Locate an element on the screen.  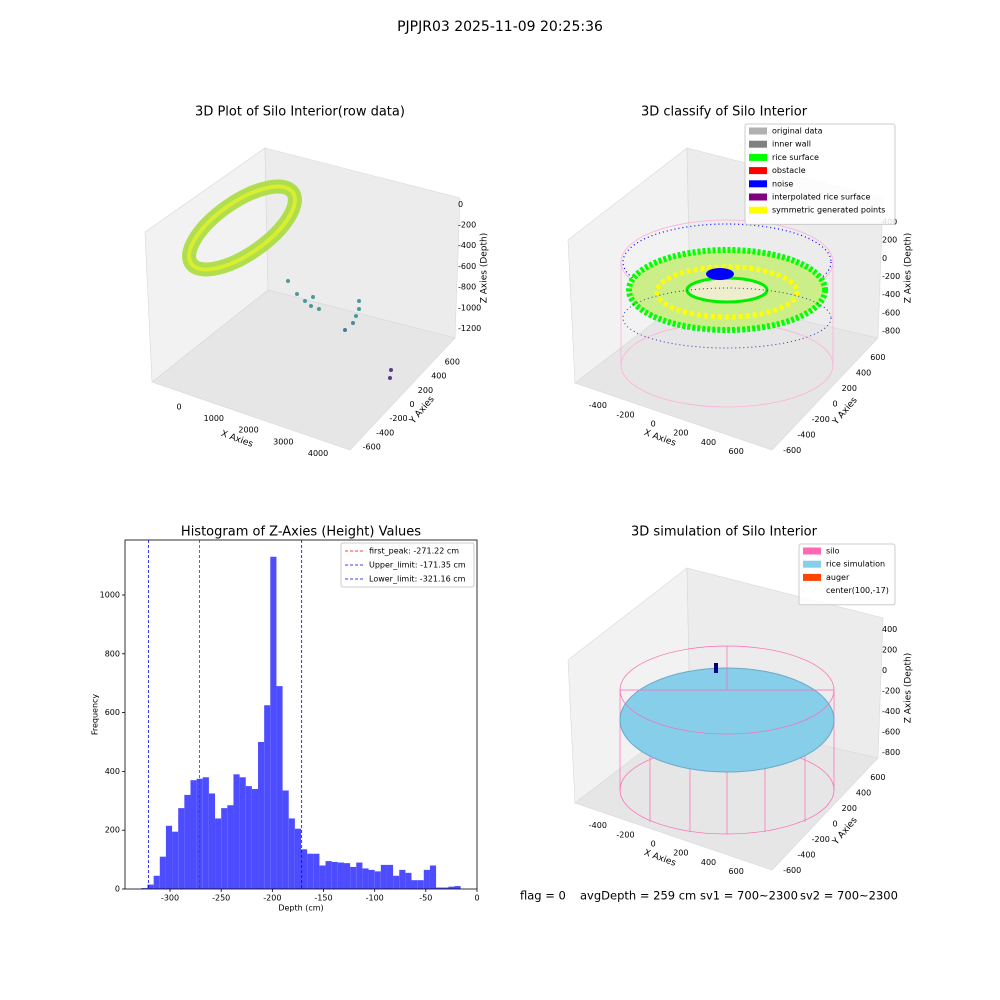
legend-label: symmetric generated points is located at coordinates (828, 210).